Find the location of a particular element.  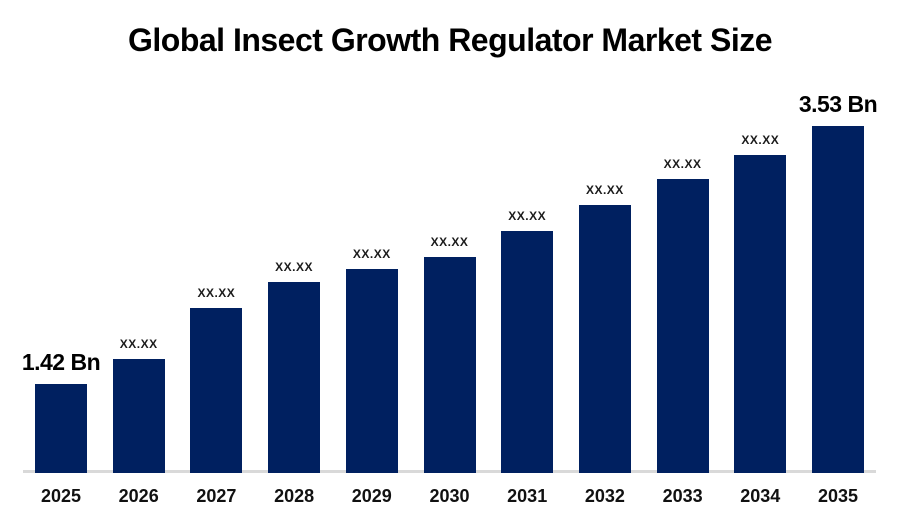

bar-group: XX.XX 2031 is located at coordinates (527, 262).